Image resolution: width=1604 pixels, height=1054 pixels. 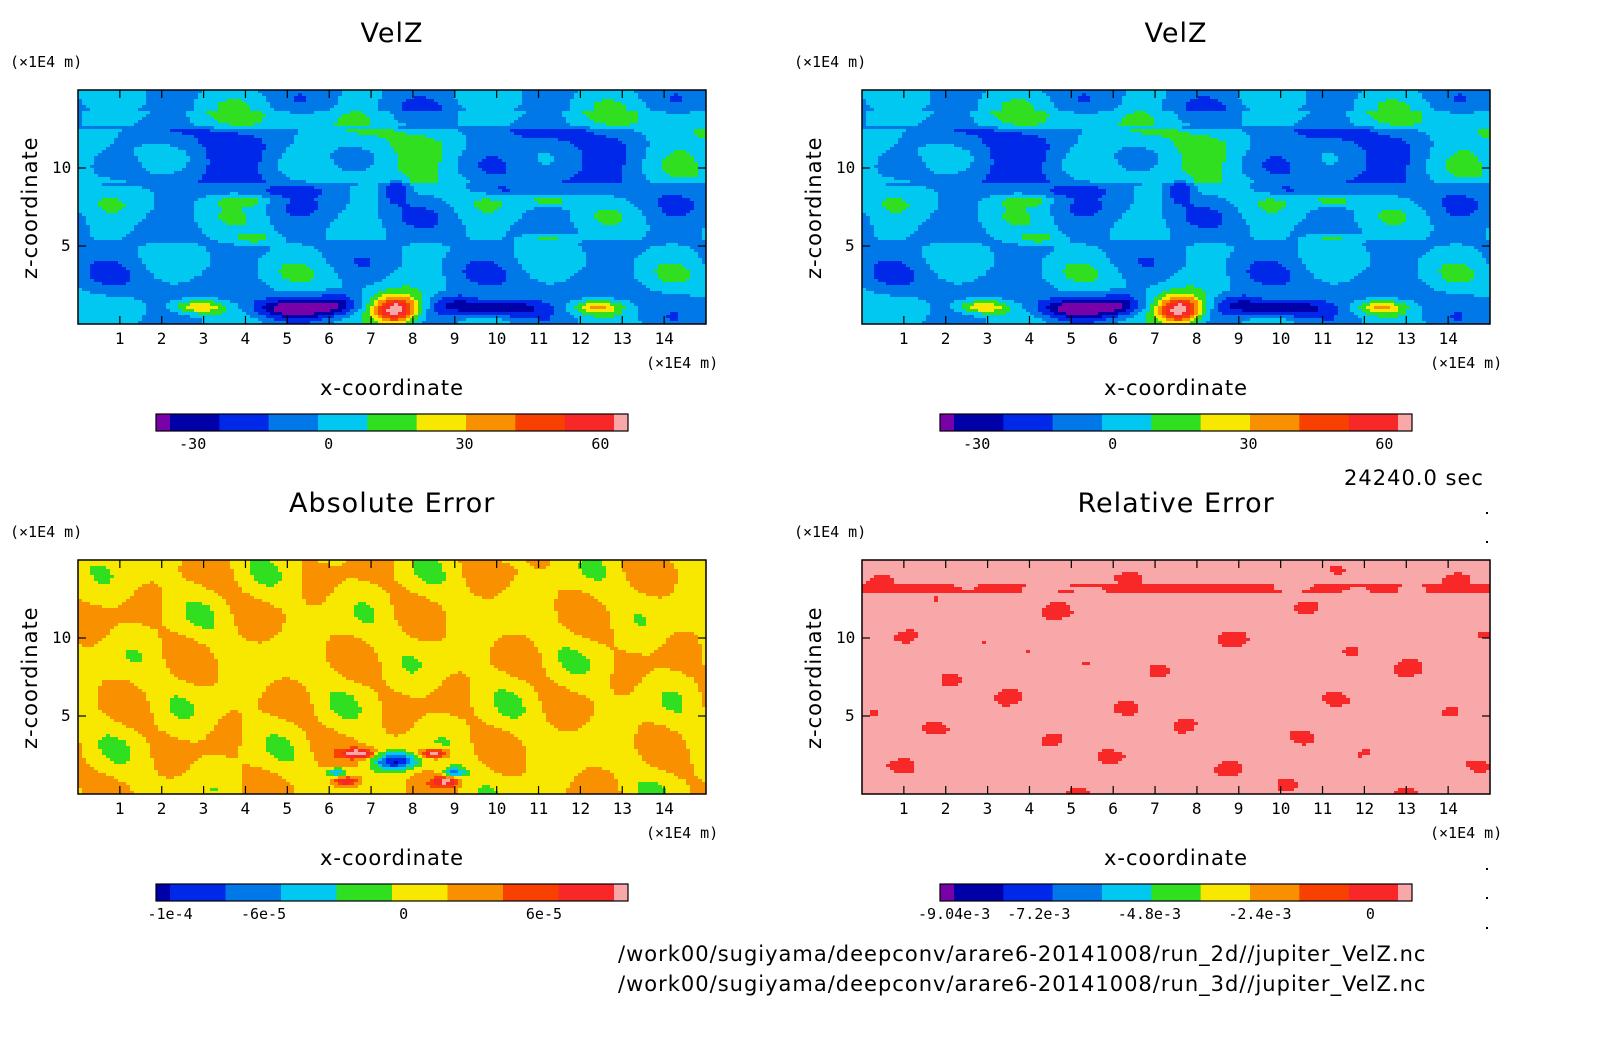 What do you see at coordinates (1176, 858) in the screenshot?
I see `x-axis-label: x-coordinate` at bounding box center [1176, 858].